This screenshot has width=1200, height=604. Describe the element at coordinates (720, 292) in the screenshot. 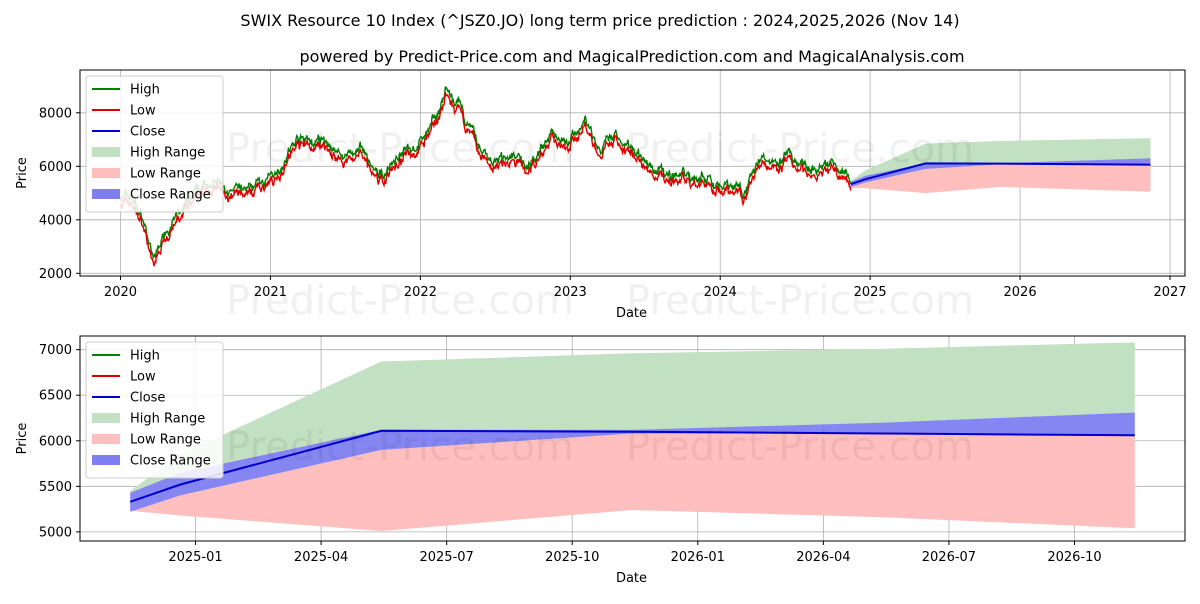

I see `x-tick-label: 2024` at that location.